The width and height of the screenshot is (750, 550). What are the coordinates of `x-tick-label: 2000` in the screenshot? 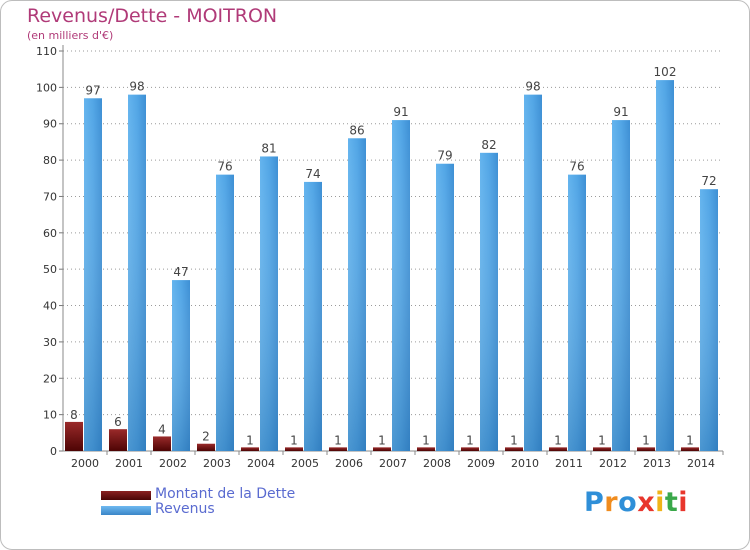 It's located at (85, 463).